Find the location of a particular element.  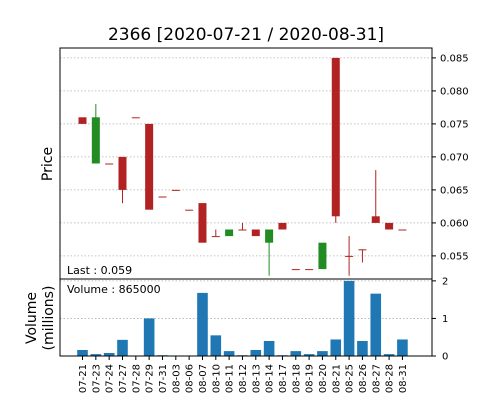

date-tick-label: 08-31 is located at coordinates (403, 378).